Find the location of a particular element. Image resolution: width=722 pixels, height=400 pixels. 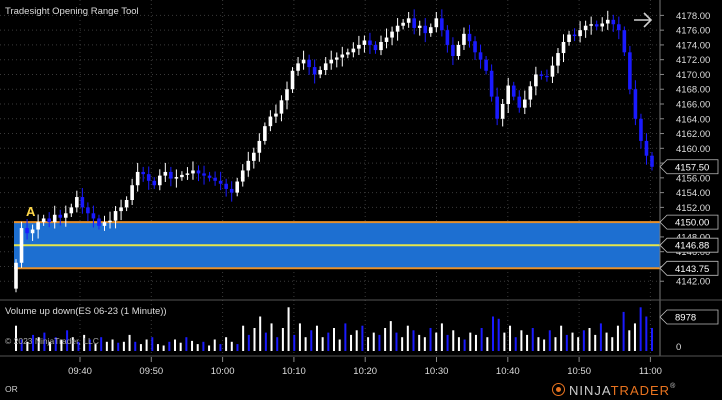

volume-last-label-box is located at coordinates (689, 317).